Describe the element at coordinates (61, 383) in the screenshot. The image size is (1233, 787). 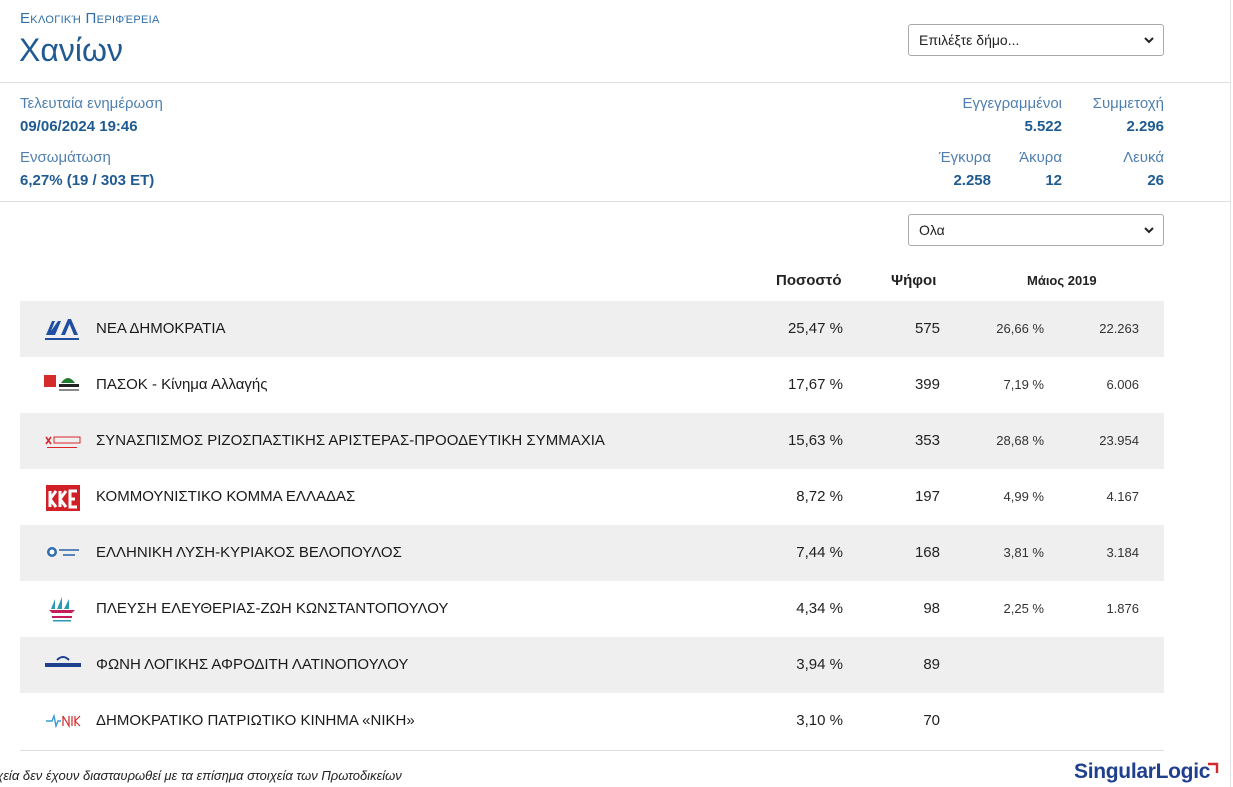
I see `pasok-logo` at that location.